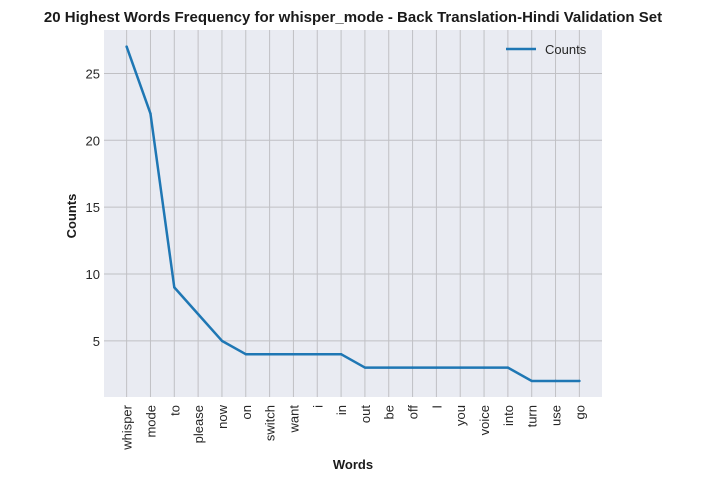 Image resolution: width=706 pixels, height=482 pixels. I want to click on x-tick-label: whisper, so click(127, 427).